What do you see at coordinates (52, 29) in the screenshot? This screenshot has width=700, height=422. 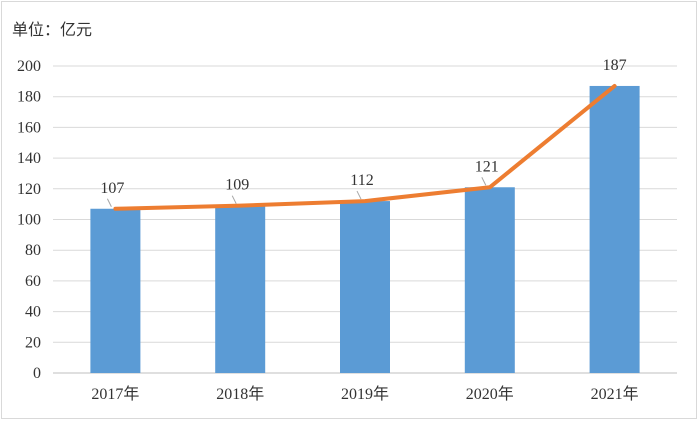 I see `unit-label: 单位：亿元` at bounding box center [52, 29].